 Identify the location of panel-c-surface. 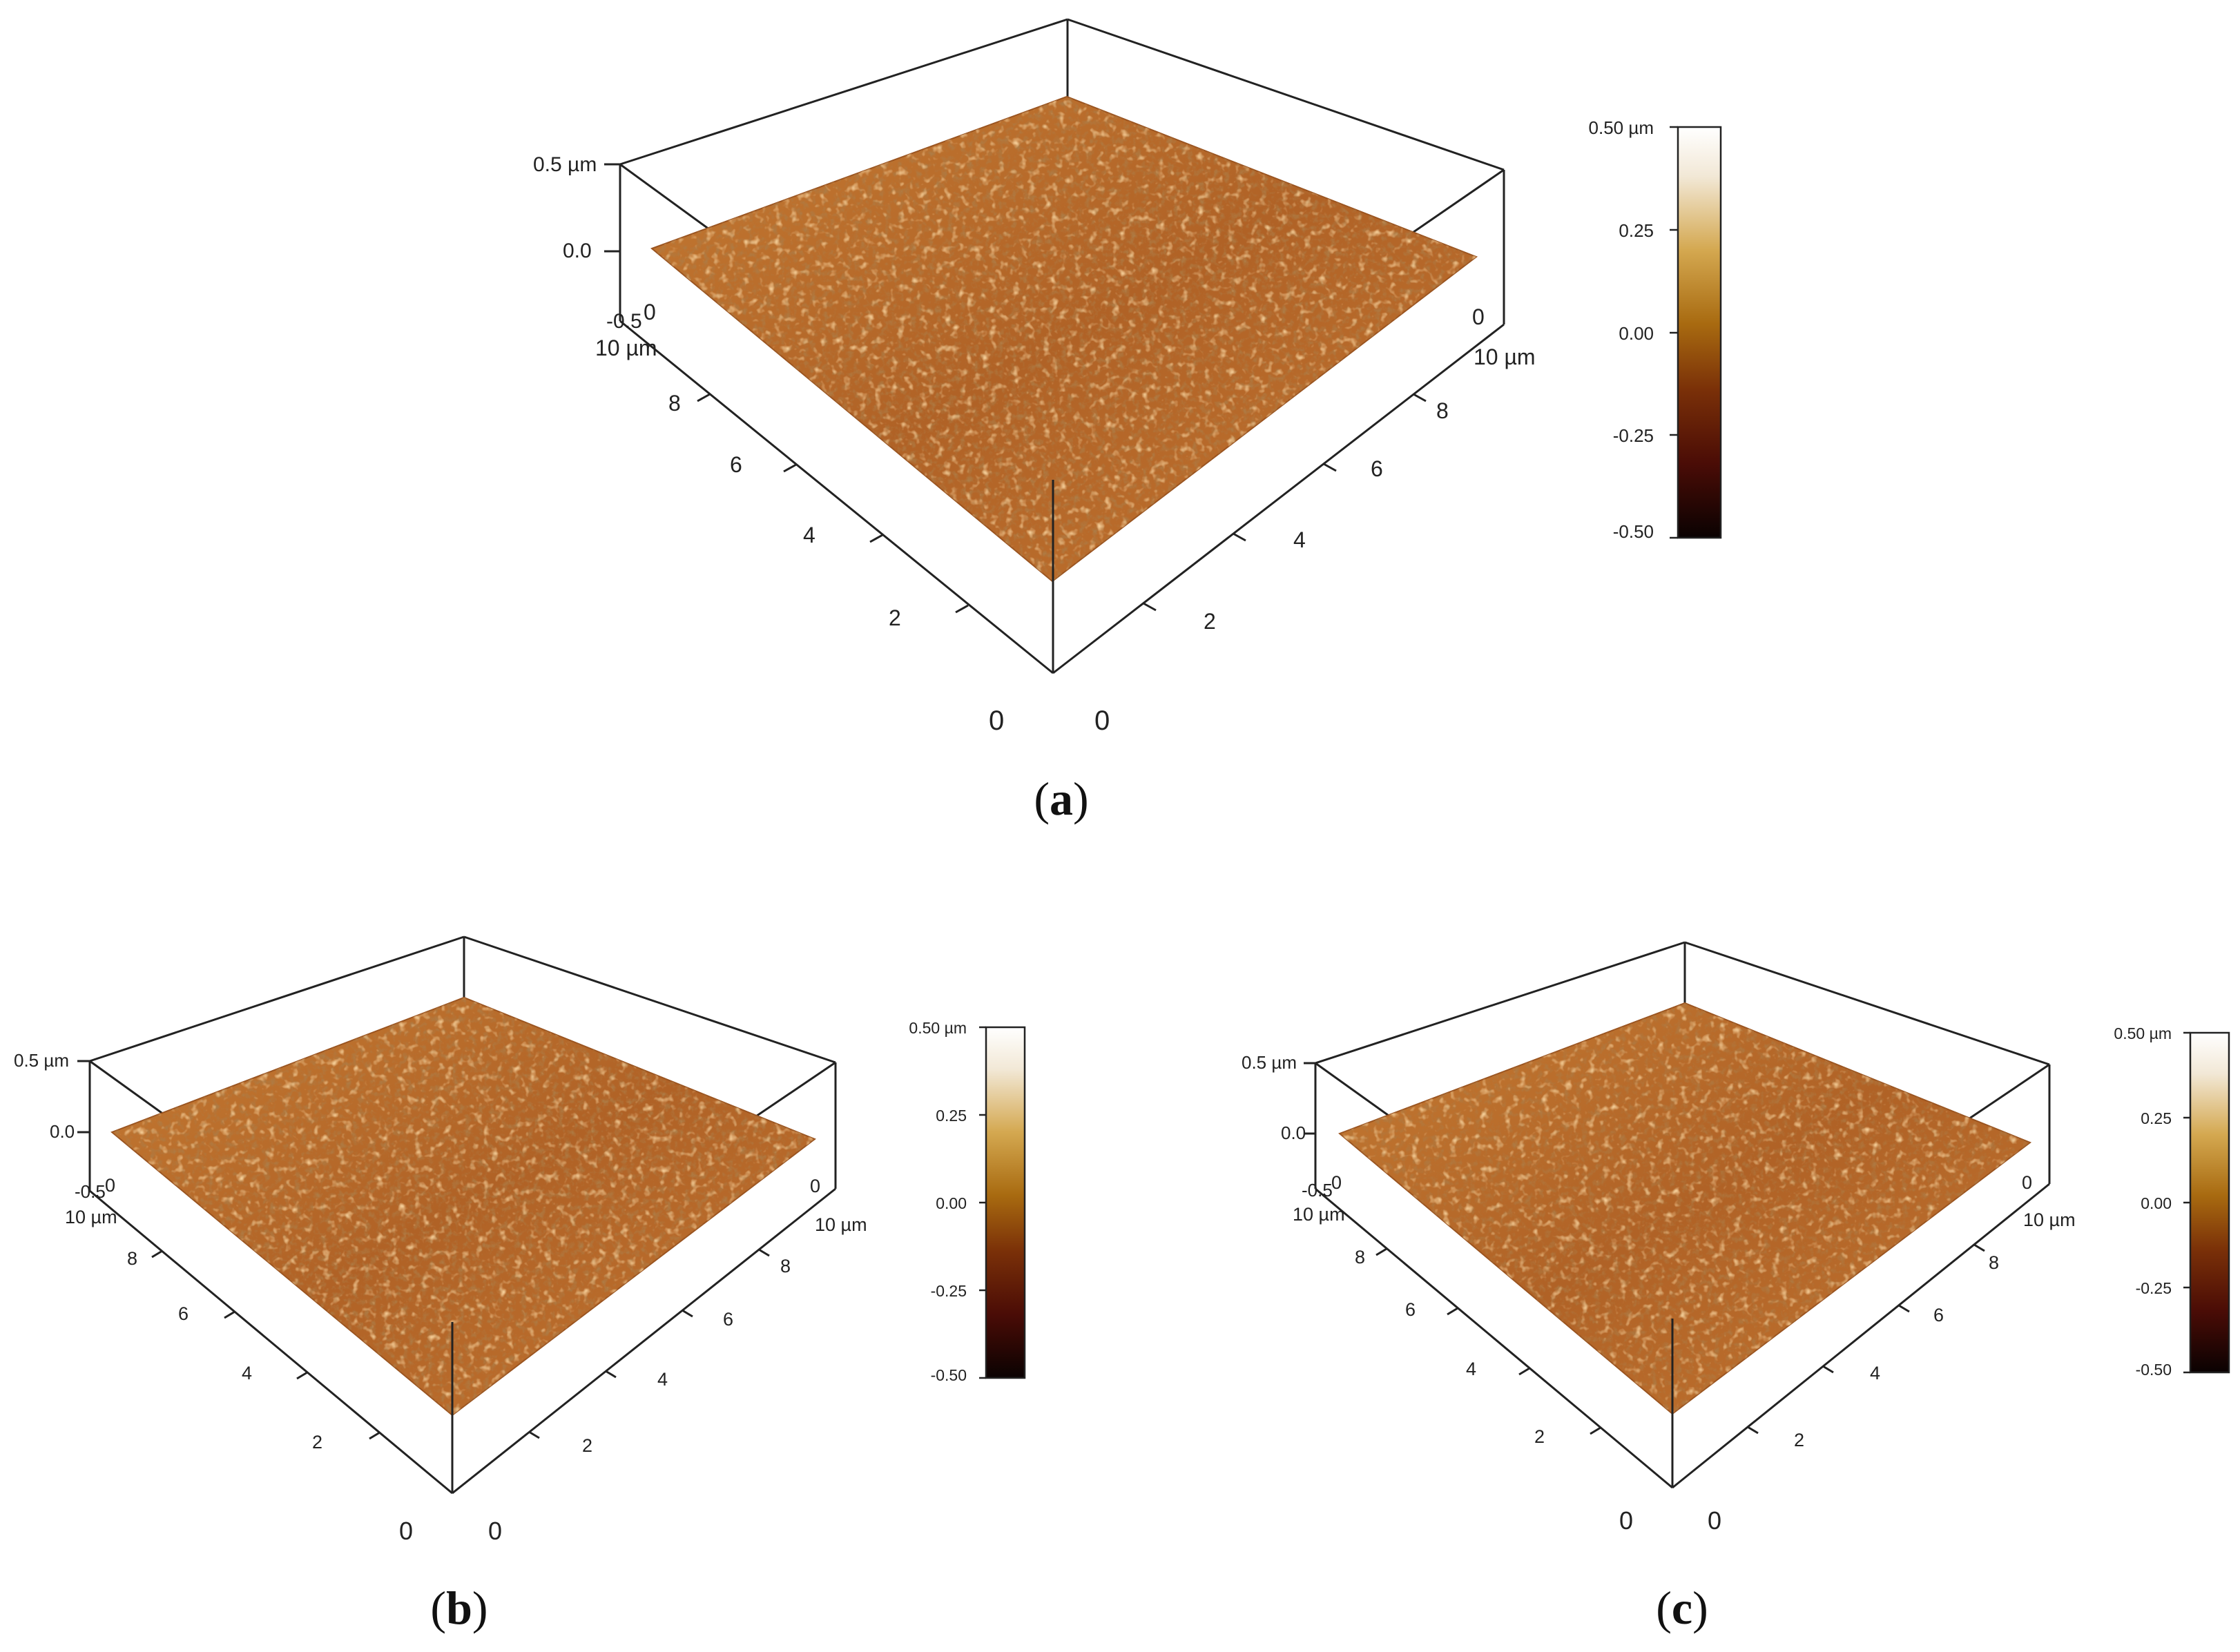
(1685, 1208).